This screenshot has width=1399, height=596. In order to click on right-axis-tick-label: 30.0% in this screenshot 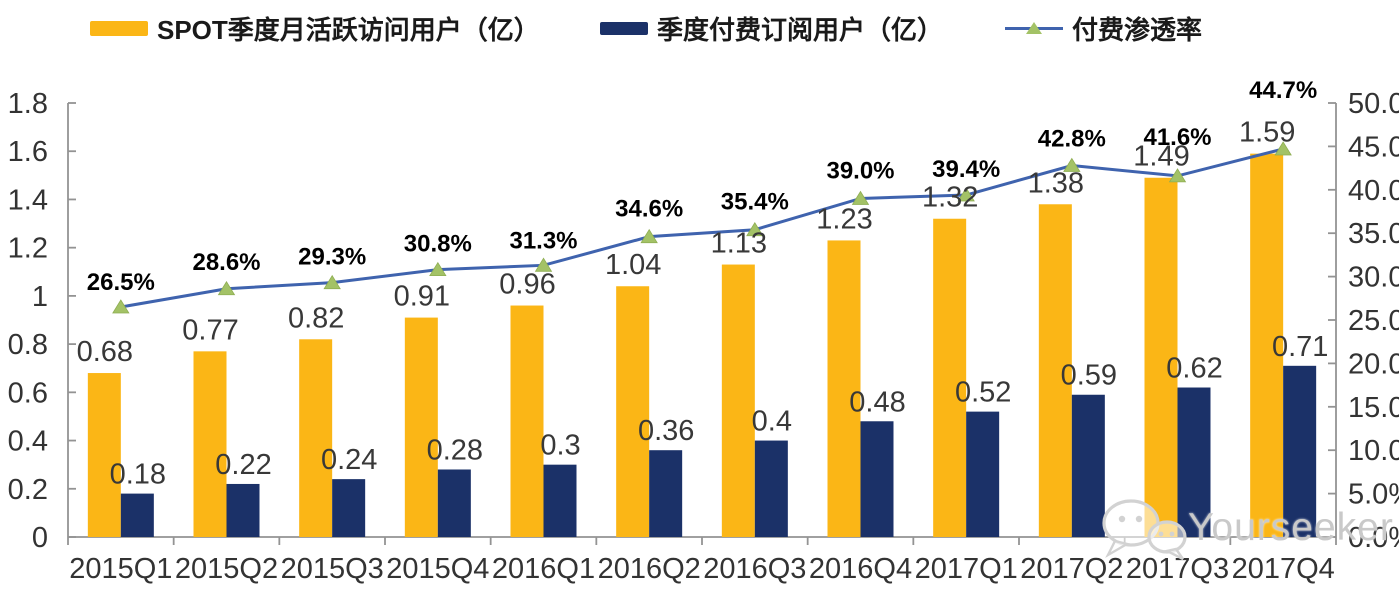, I will do `click(1373, 278)`.